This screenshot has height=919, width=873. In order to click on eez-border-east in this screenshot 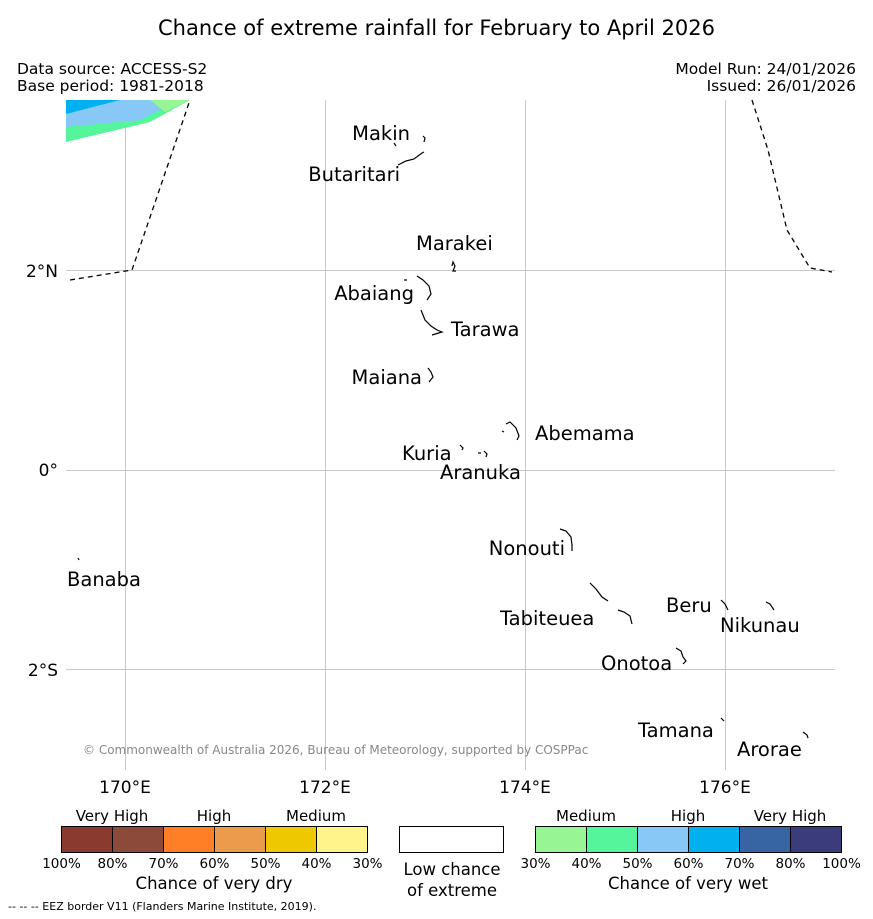, I will do `click(792, 186)`.